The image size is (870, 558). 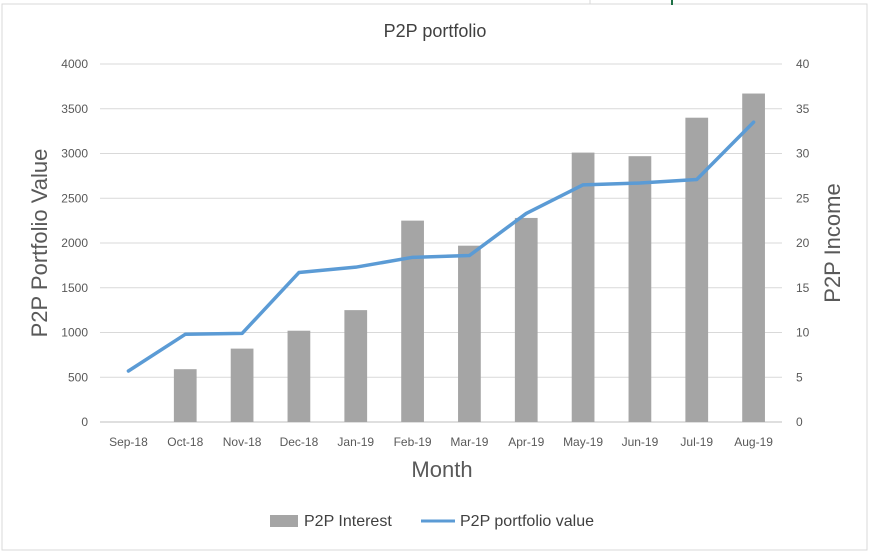 What do you see at coordinates (527, 521) in the screenshot?
I see `legend-label-portfolio-value: P2P portfolio value` at bounding box center [527, 521].